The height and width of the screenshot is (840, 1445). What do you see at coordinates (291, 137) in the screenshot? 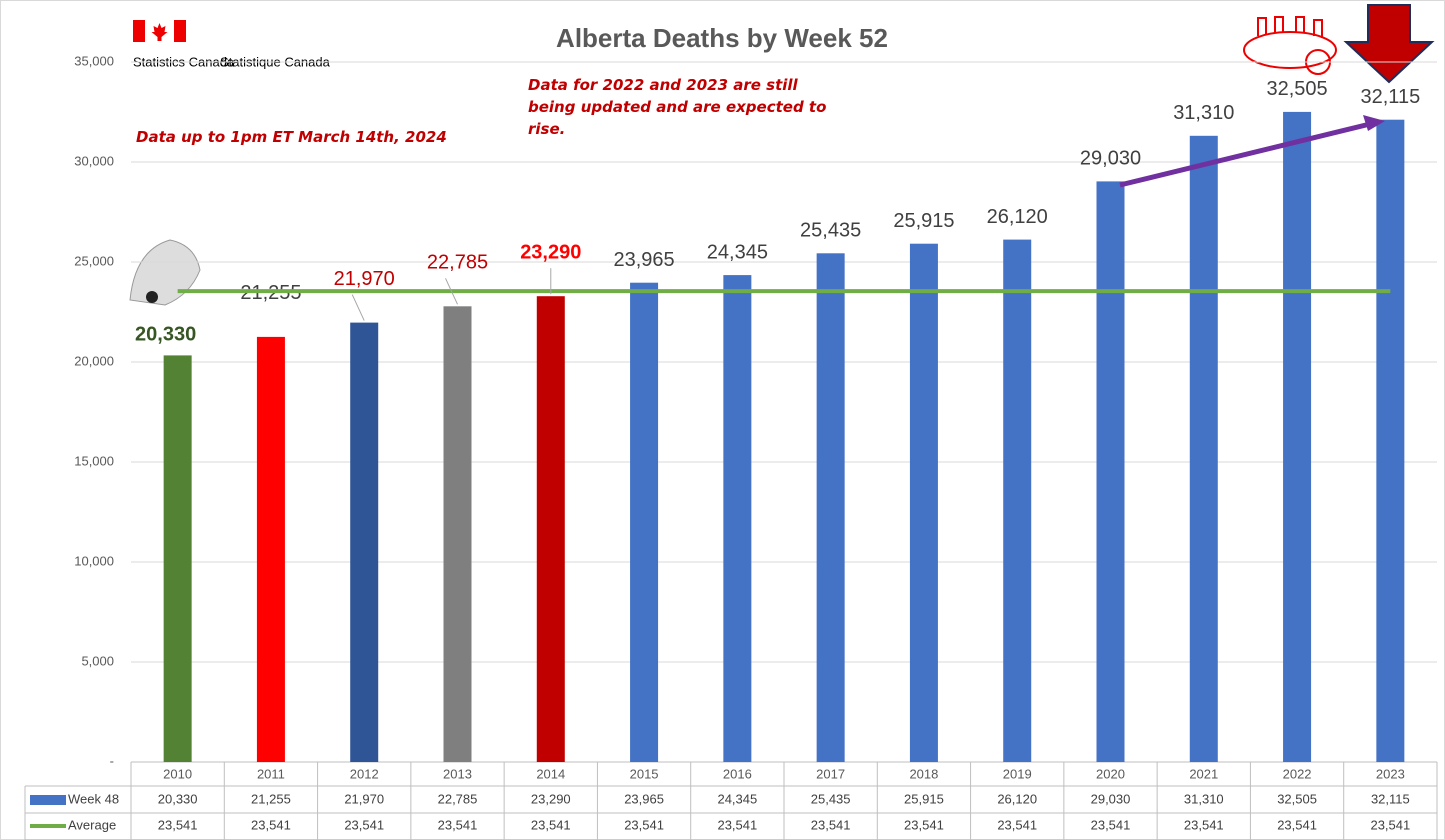
I see `data-date-note: Data up to 1pm ET March 14th, 2024` at bounding box center [291, 137].